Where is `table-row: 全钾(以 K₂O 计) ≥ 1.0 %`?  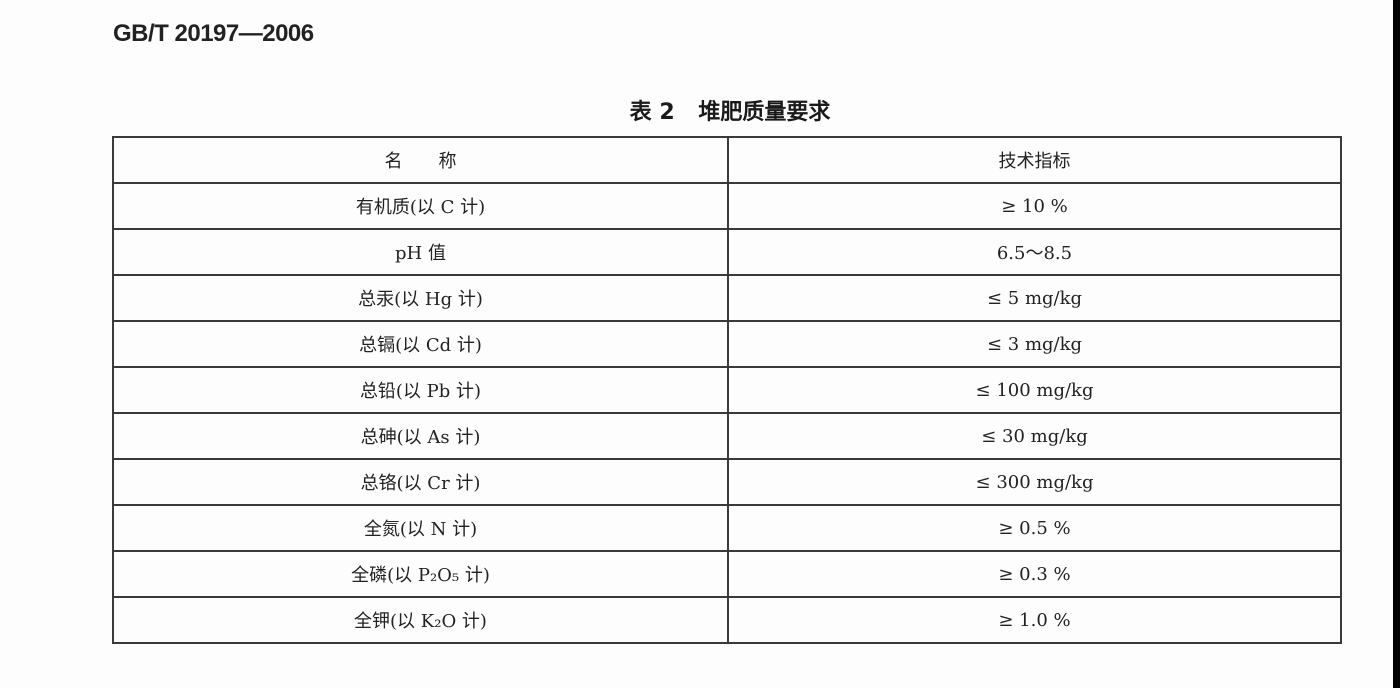 table-row: 全钾(以 K₂O 计) ≥ 1.0 % is located at coordinates (727, 620).